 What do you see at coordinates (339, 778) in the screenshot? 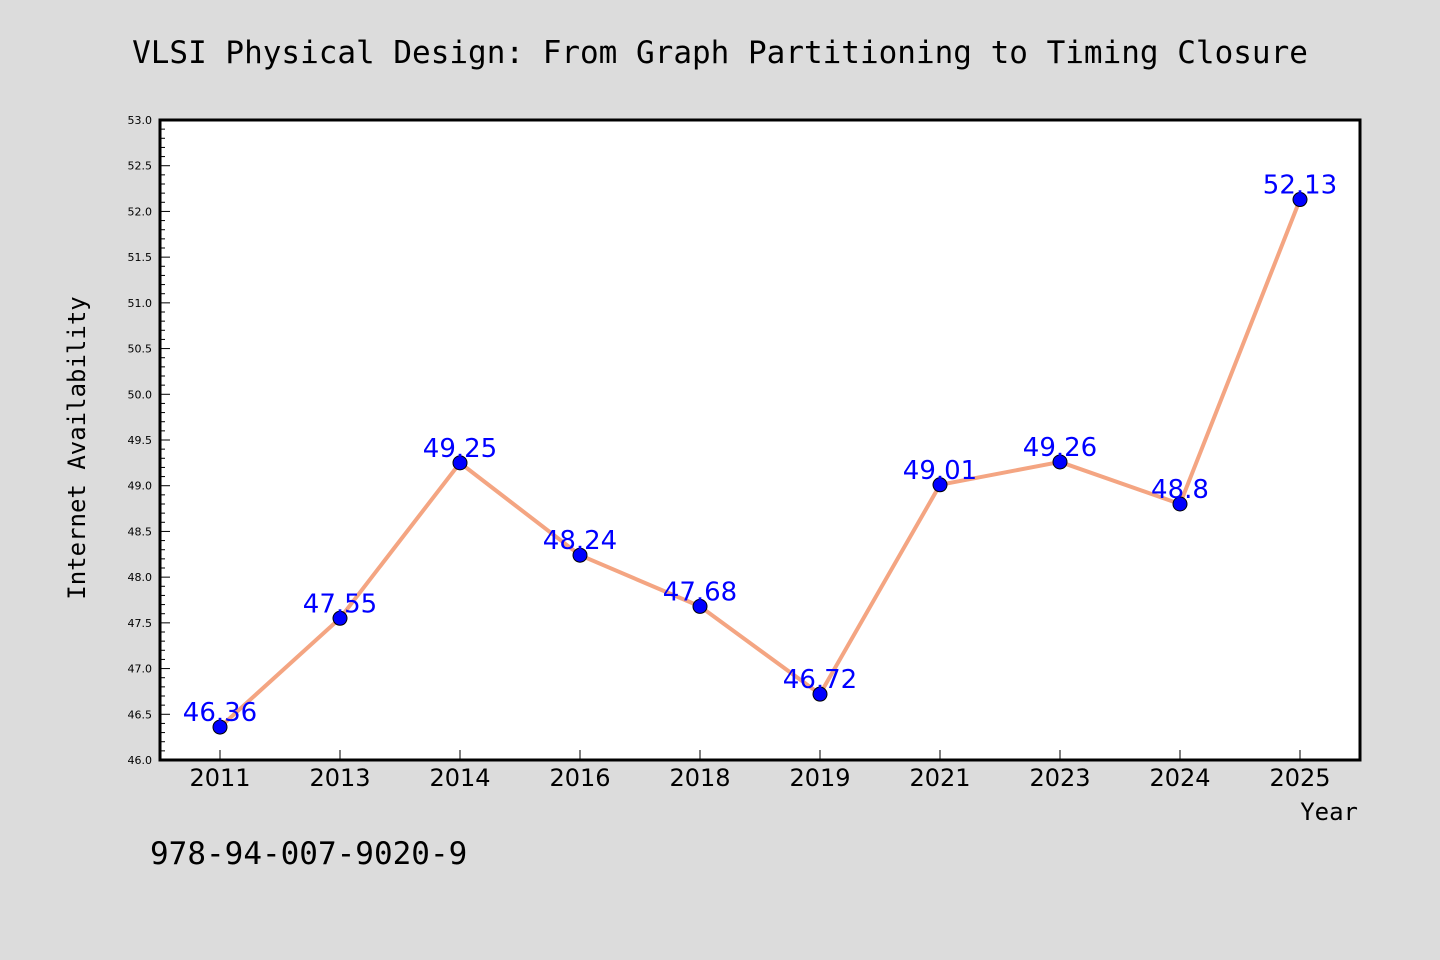
I see `x-tick-label: 2013` at bounding box center [339, 778].